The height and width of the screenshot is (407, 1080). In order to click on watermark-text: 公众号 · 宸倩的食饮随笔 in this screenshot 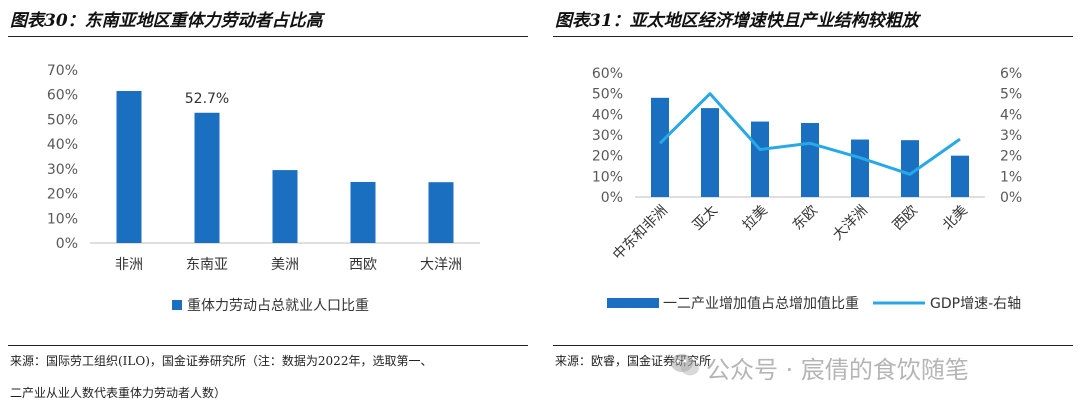, I will do `click(837, 370)`.